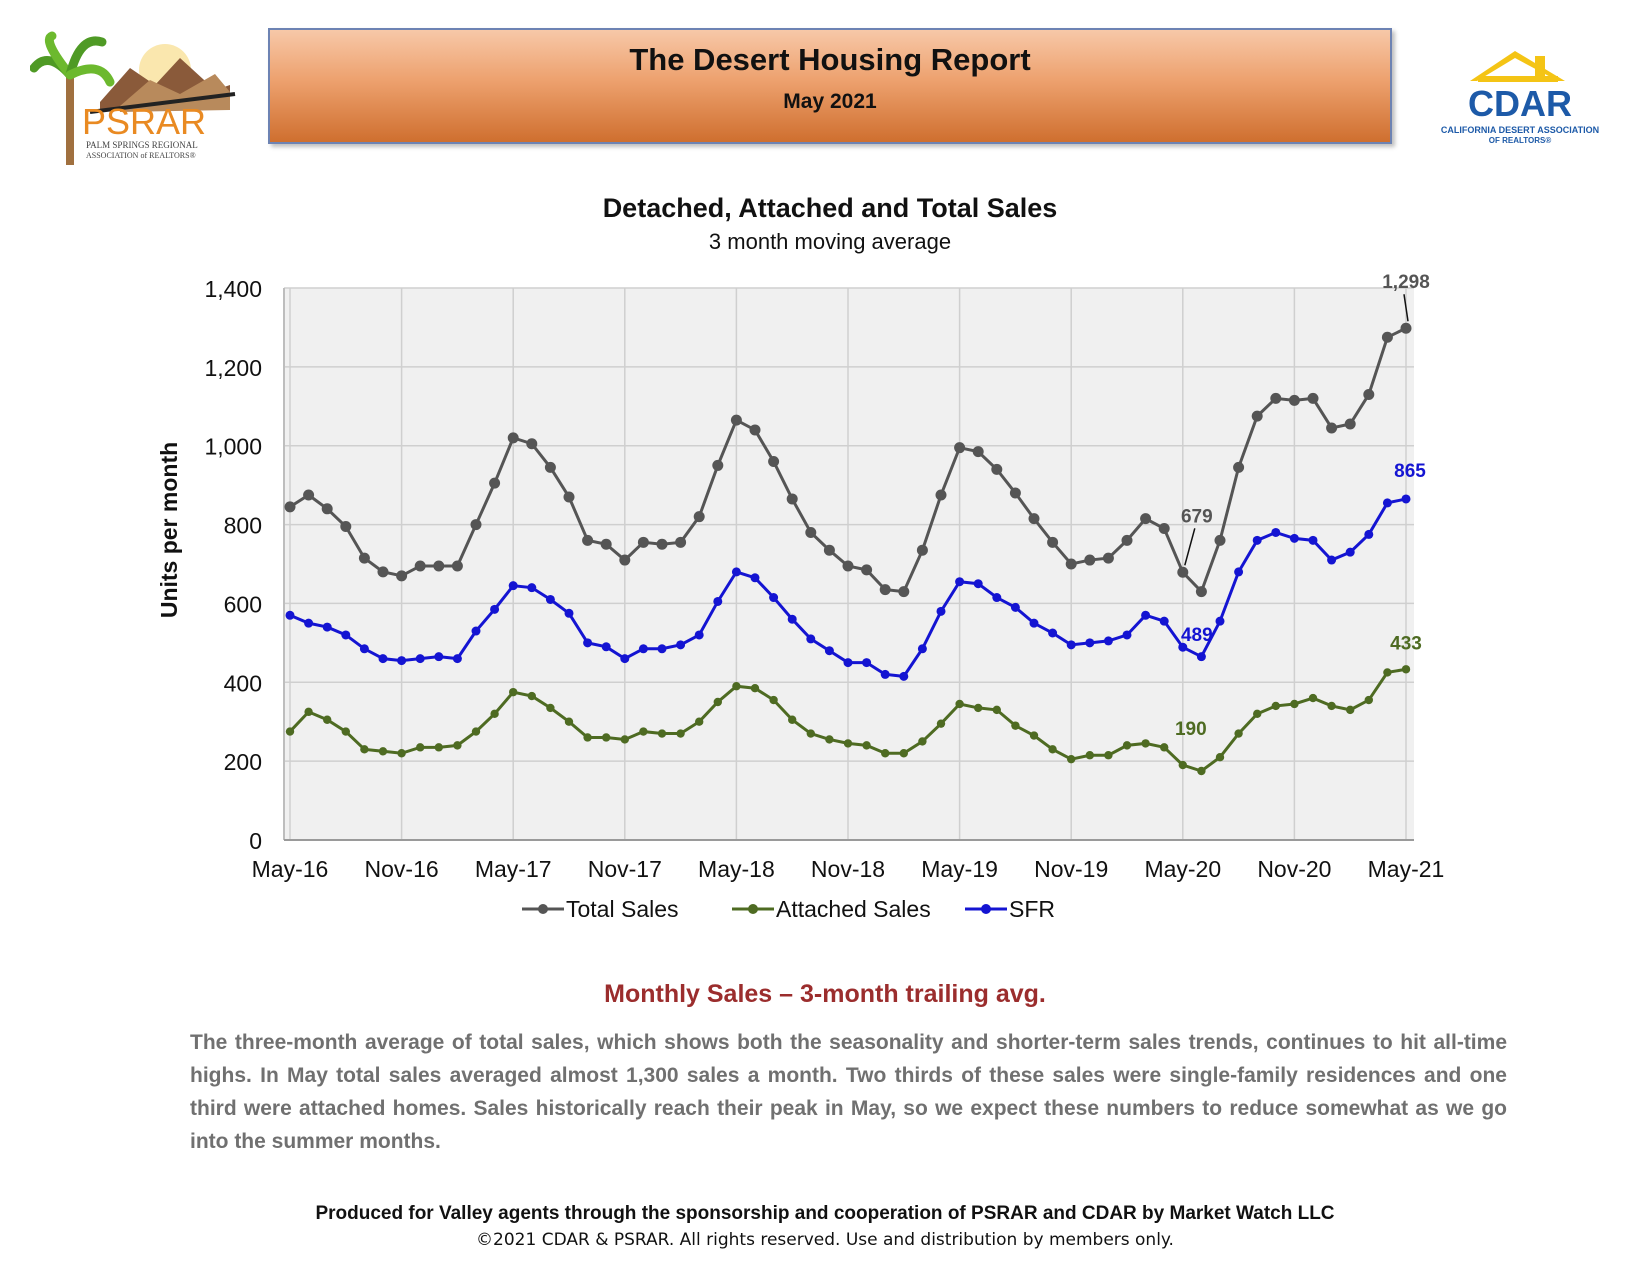 The height and width of the screenshot is (1275, 1650). I want to click on annotation-leader, so click(1406, 308).